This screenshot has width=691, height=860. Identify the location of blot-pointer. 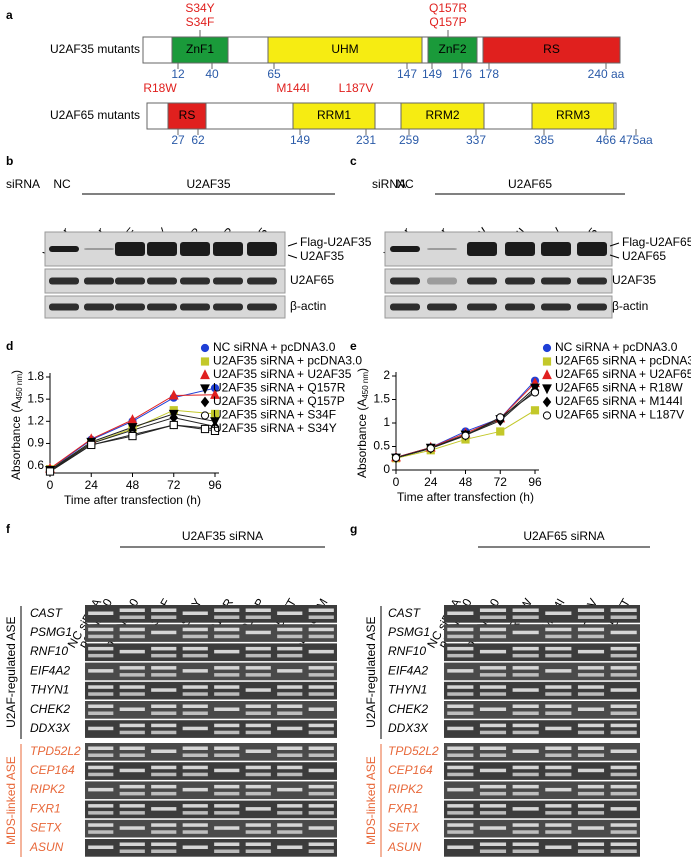
(292, 250).